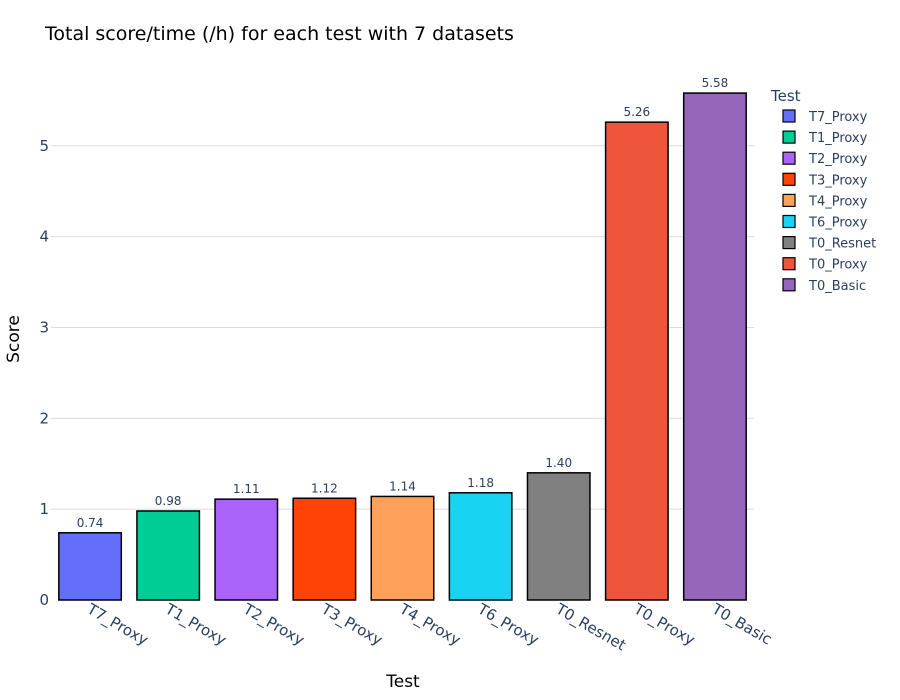 This screenshot has width=900, height=700. What do you see at coordinates (117, 624) in the screenshot?
I see `x-tick-label: T7_Proxy` at bounding box center [117, 624].